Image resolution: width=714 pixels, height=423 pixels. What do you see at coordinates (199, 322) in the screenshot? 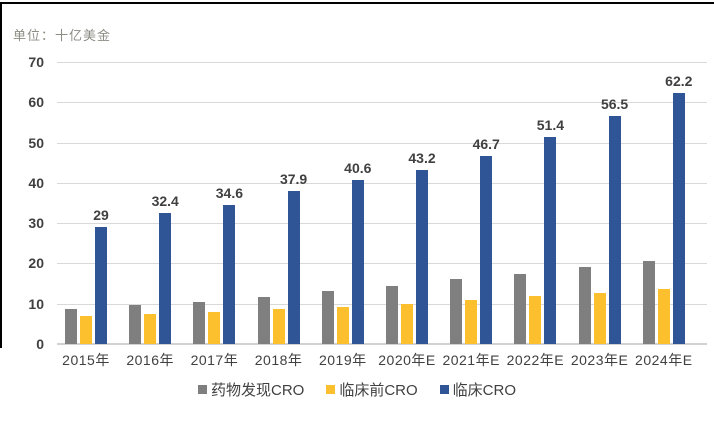
I see `bar-药物发现CRO-2017年` at bounding box center [199, 322].